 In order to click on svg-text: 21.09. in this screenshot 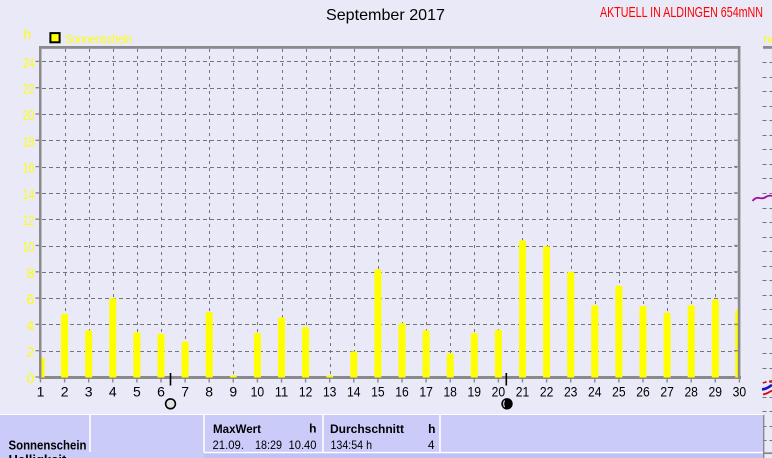, I will do `click(229, 445)`.